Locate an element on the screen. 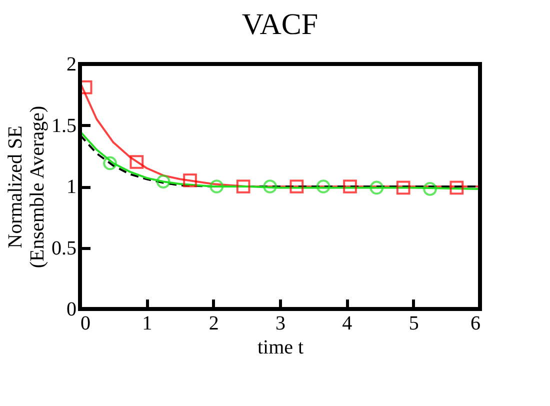  x-tick-label: 0 is located at coordinates (85, 323).